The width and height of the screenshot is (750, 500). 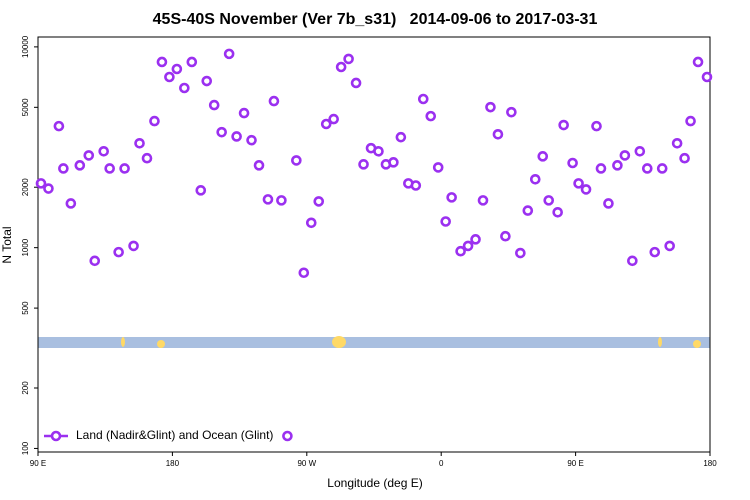 What do you see at coordinates (25, 308) in the screenshot?
I see `y-tick-label: 500` at bounding box center [25, 308].